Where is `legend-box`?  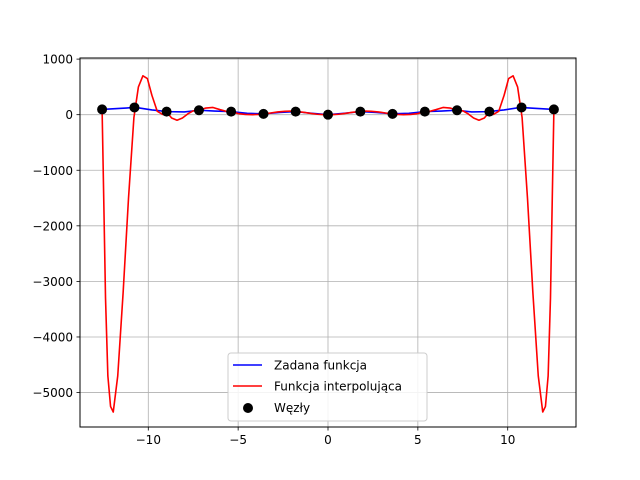
legend-box is located at coordinates (327, 387).